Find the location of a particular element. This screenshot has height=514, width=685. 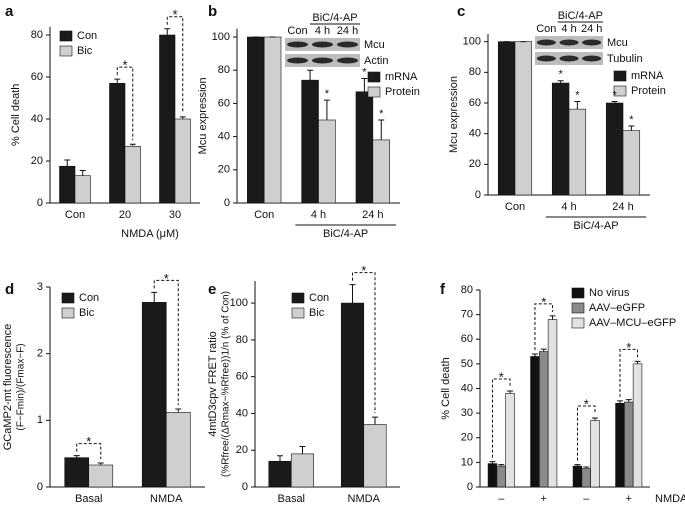

y-axis-label: Mcu expression is located at coordinates (454, 114).